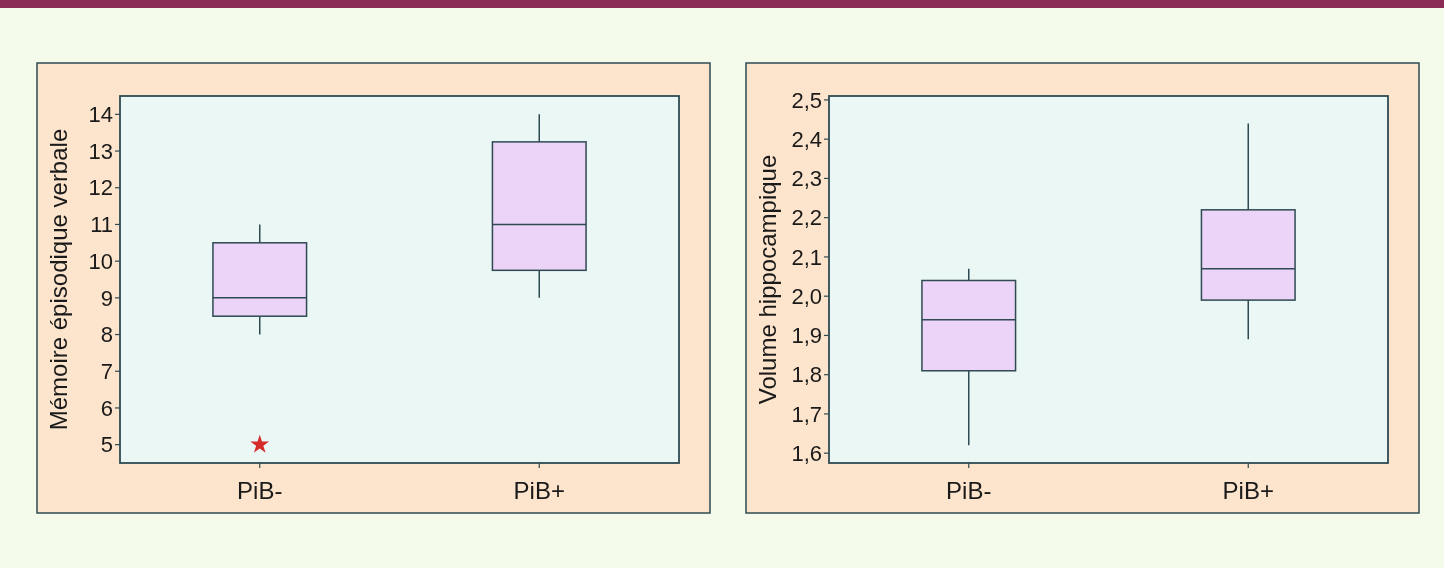 The image size is (1444, 568). Describe the element at coordinates (100, 151) in the screenshot. I see `y-tick-label: 13` at that location.